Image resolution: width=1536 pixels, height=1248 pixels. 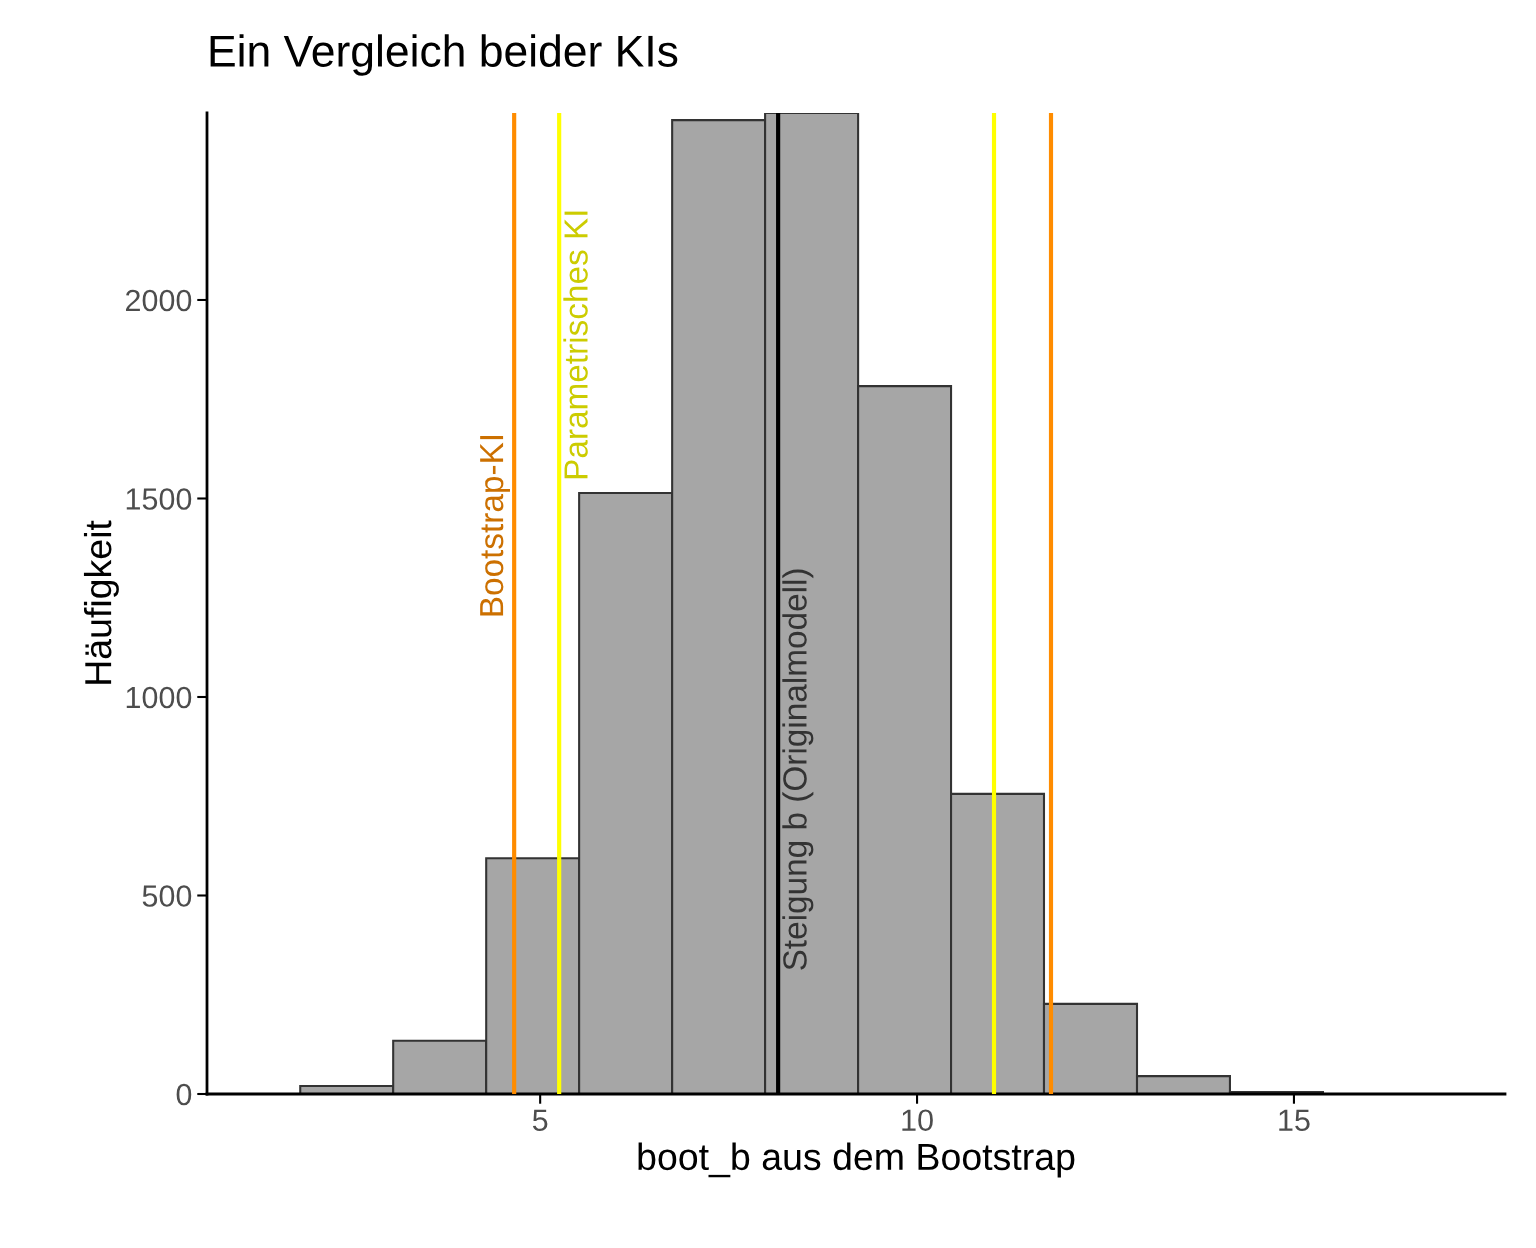 I want to click on ref-line-label: Bootstrap-KI, so click(x=495, y=526).